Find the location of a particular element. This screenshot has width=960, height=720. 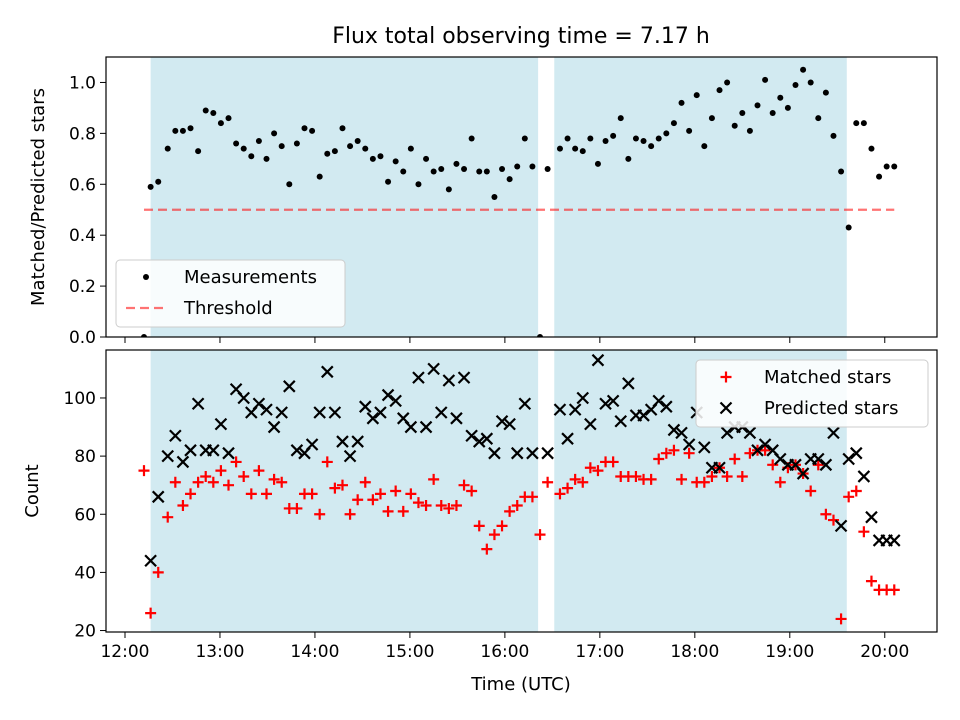

x-tick-label: 17:00 is located at coordinates (599, 652).